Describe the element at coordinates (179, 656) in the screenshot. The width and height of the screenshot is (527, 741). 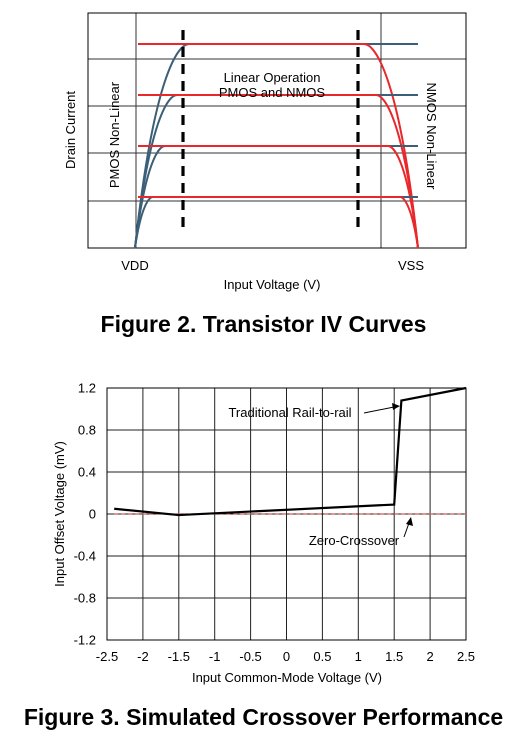
I see `figure-3-x-tick-2: -1.5` at that location.